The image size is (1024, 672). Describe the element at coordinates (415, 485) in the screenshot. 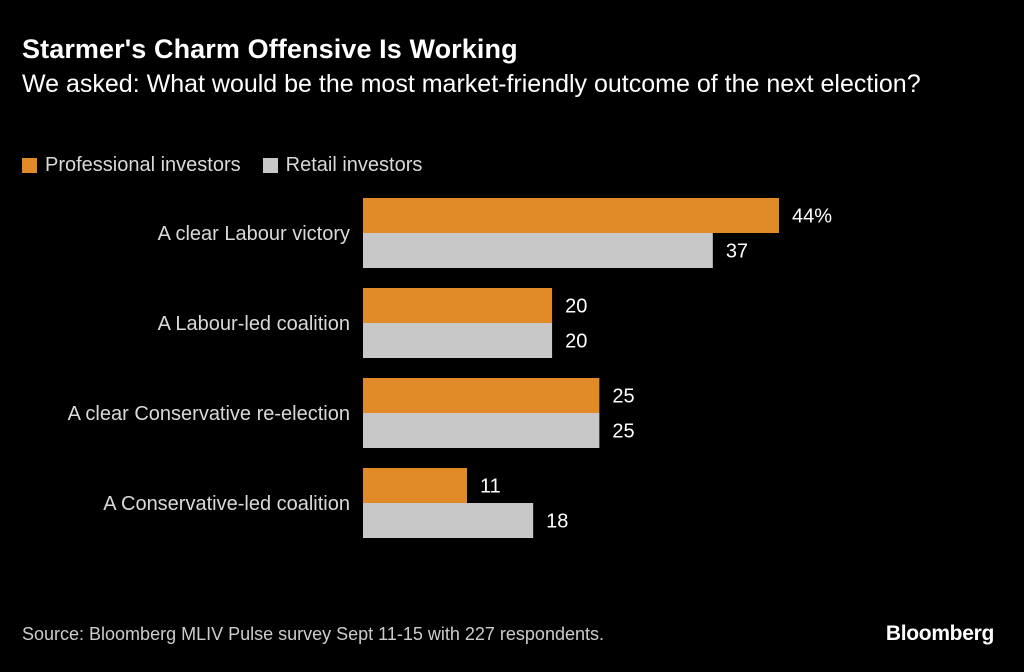

I see `bar-professional-investors-a-conservative-led-coalition` at that location.